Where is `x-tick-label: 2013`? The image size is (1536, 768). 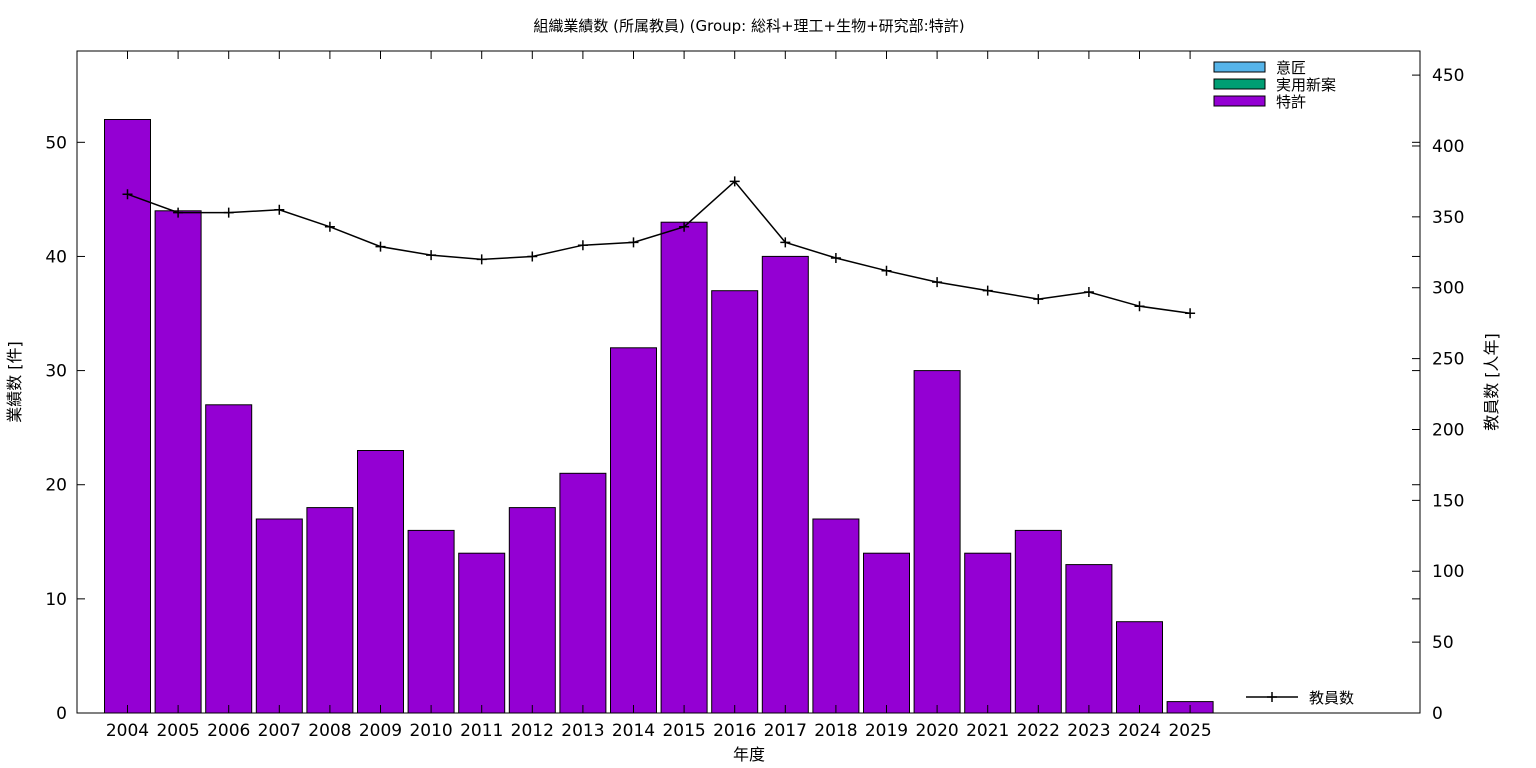
x-tick-label: 2013 is located at coordinates (582, 731).